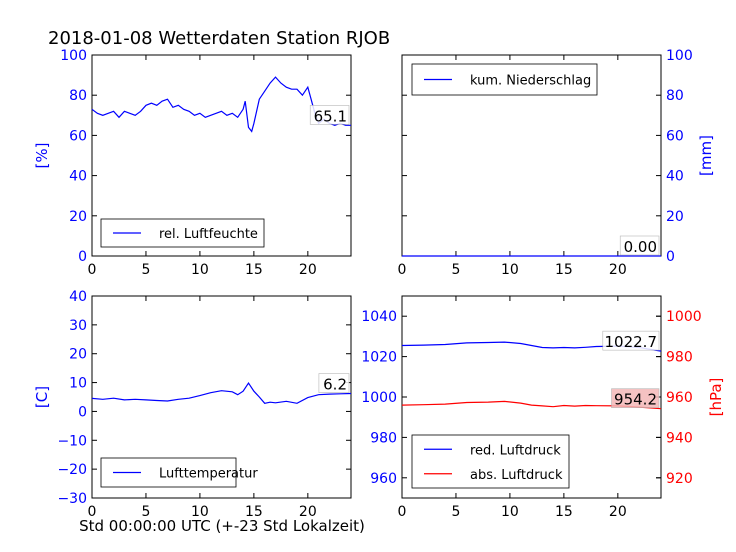 Image resolution: width=736 pixels, height=552 pixels. Describe the element at coordinates (78, 384) in the screenshot. I see `y-tick-label: 10` at that location.